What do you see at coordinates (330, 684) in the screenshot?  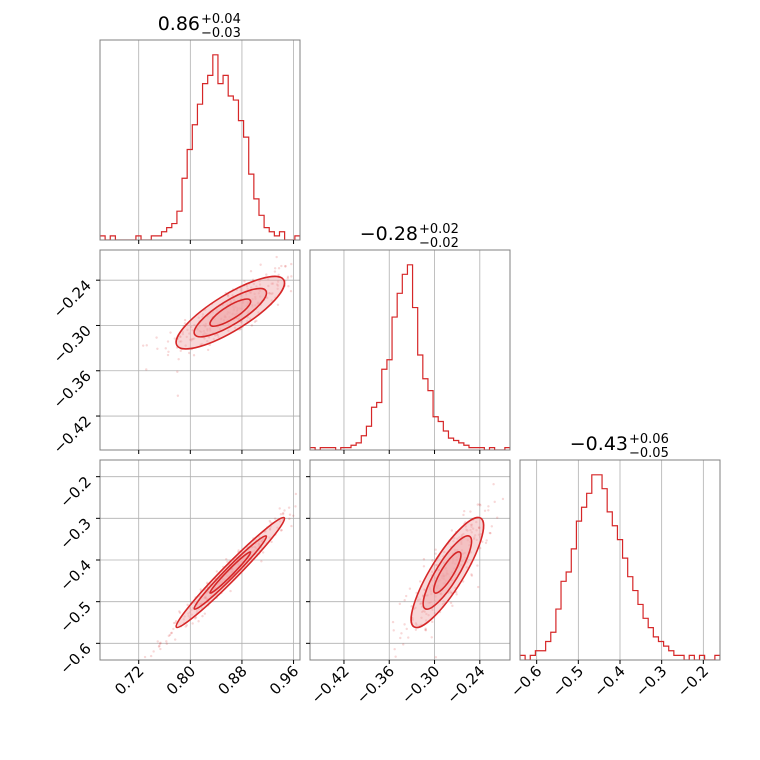 I see `x-tick-label-param-1: −0.42` at bounding box center [330, 684].